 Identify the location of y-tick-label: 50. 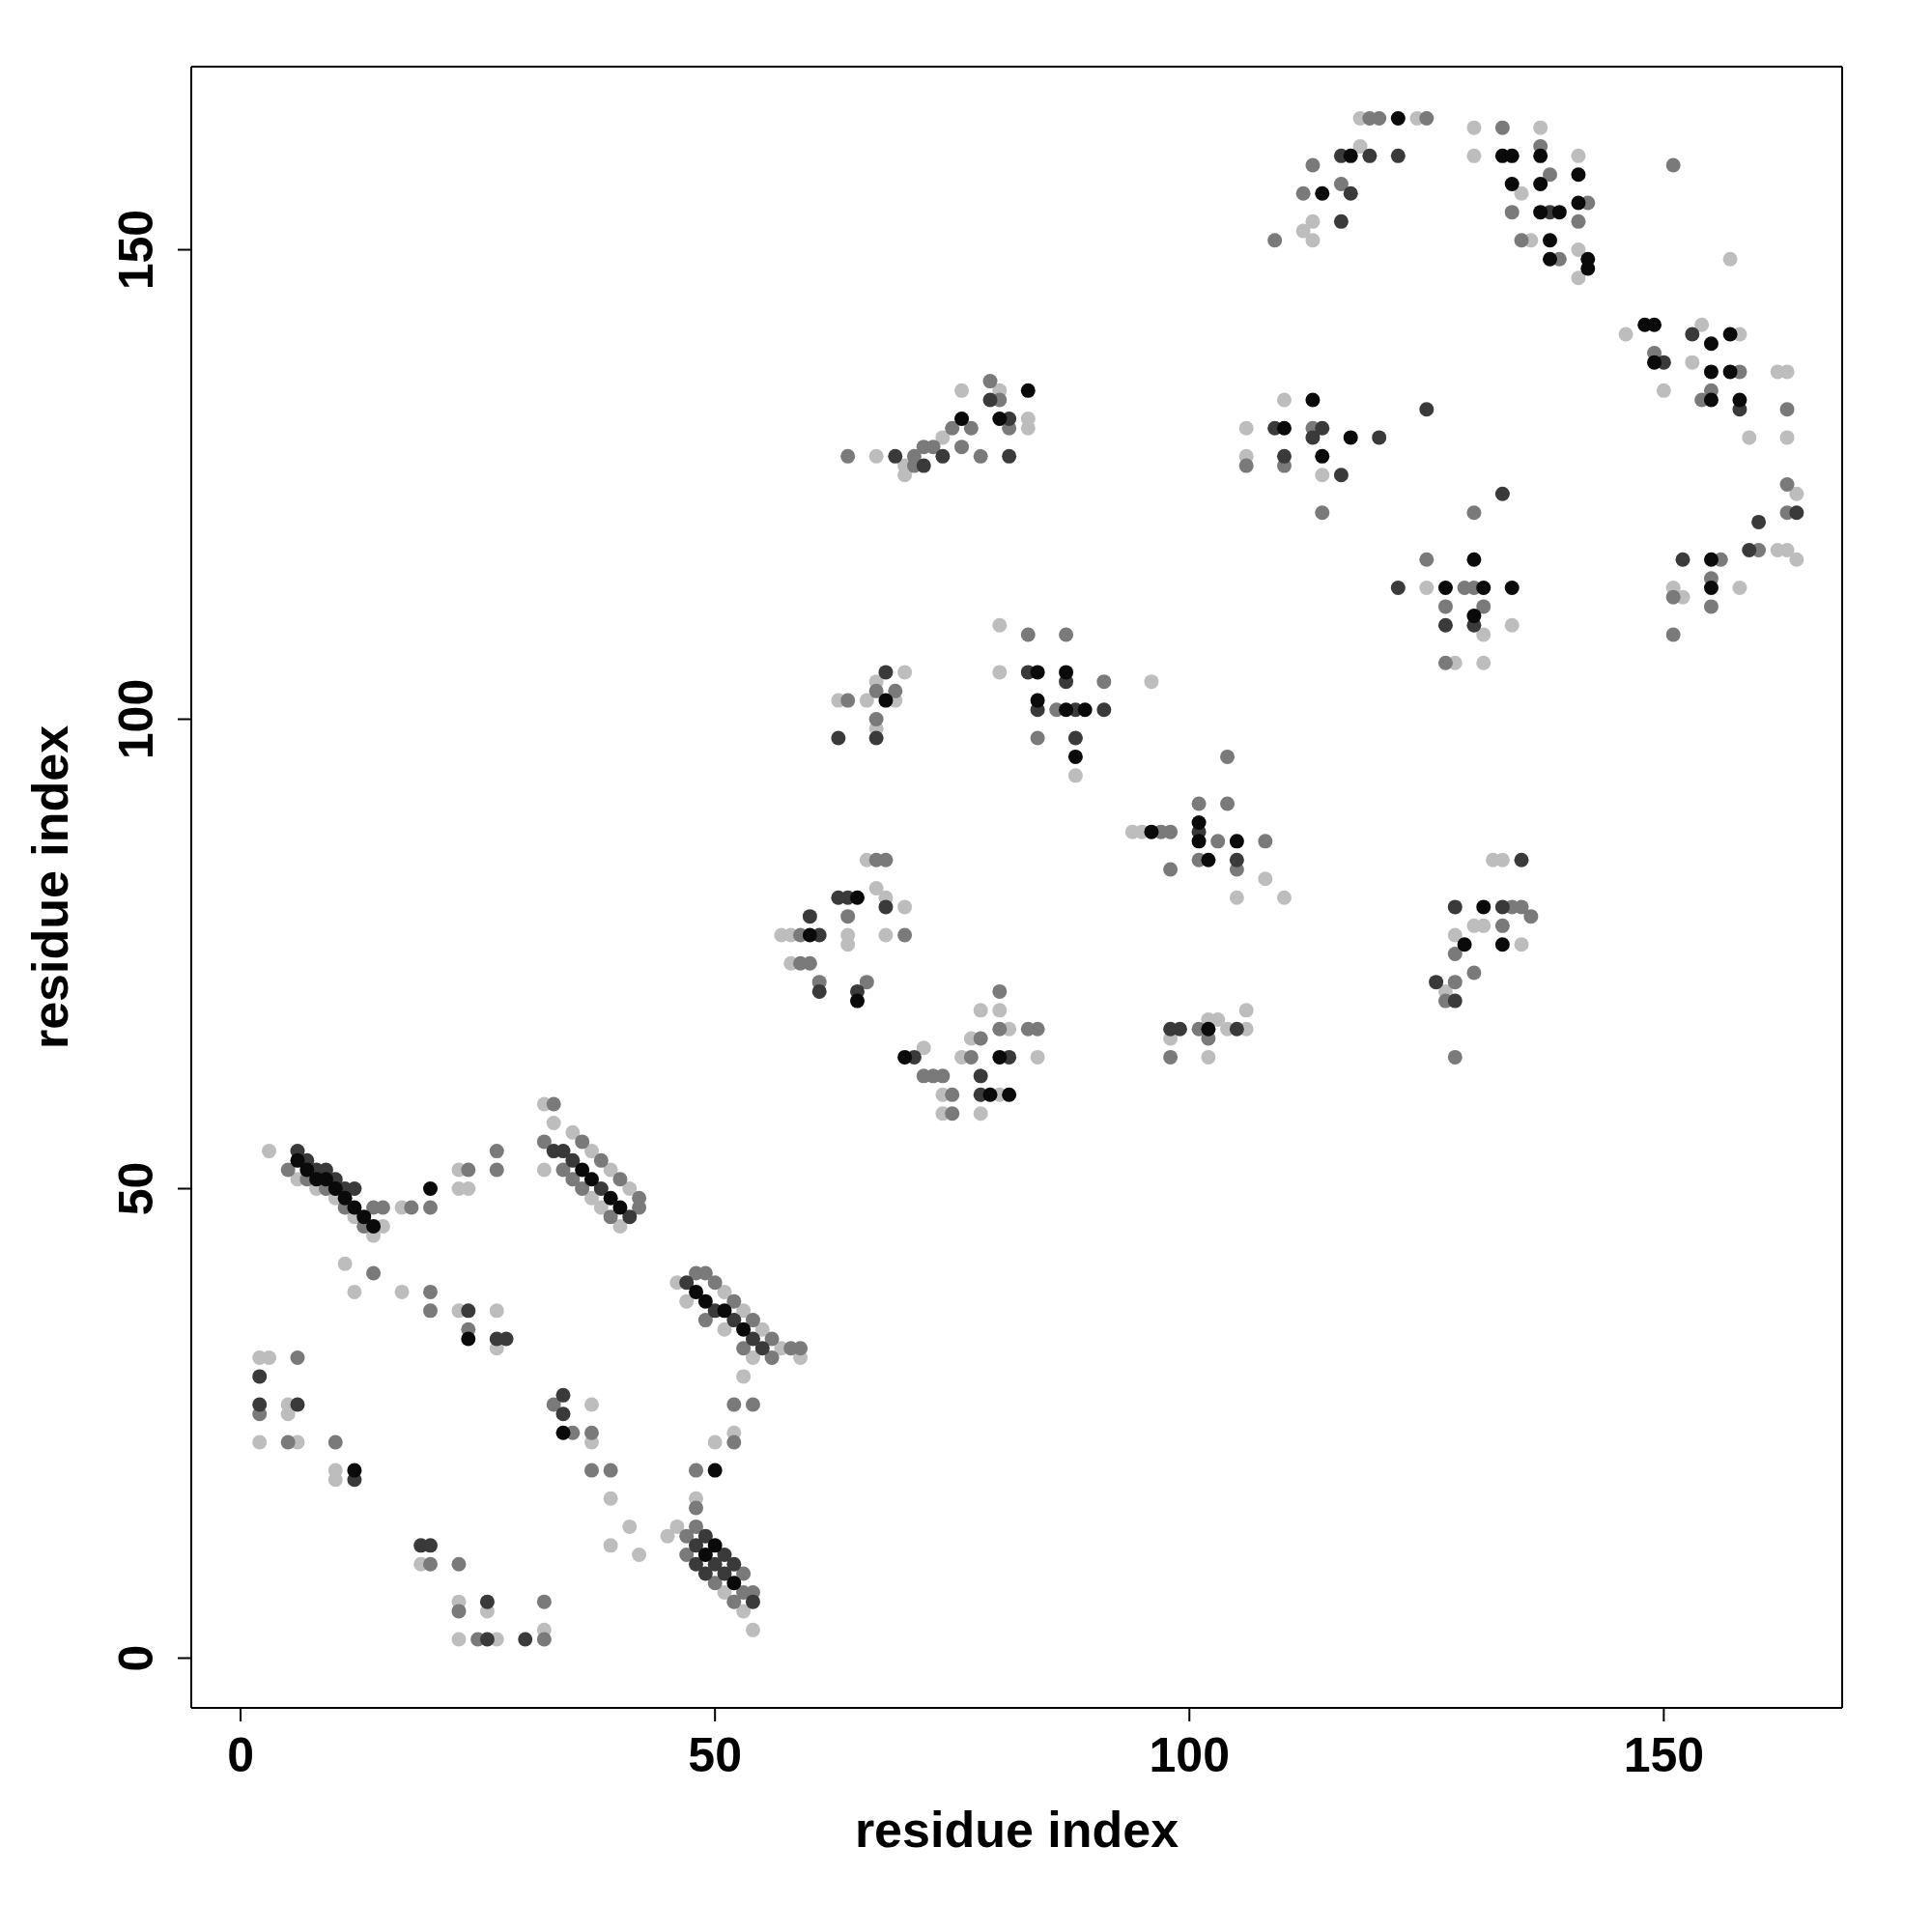
(136, 1188).